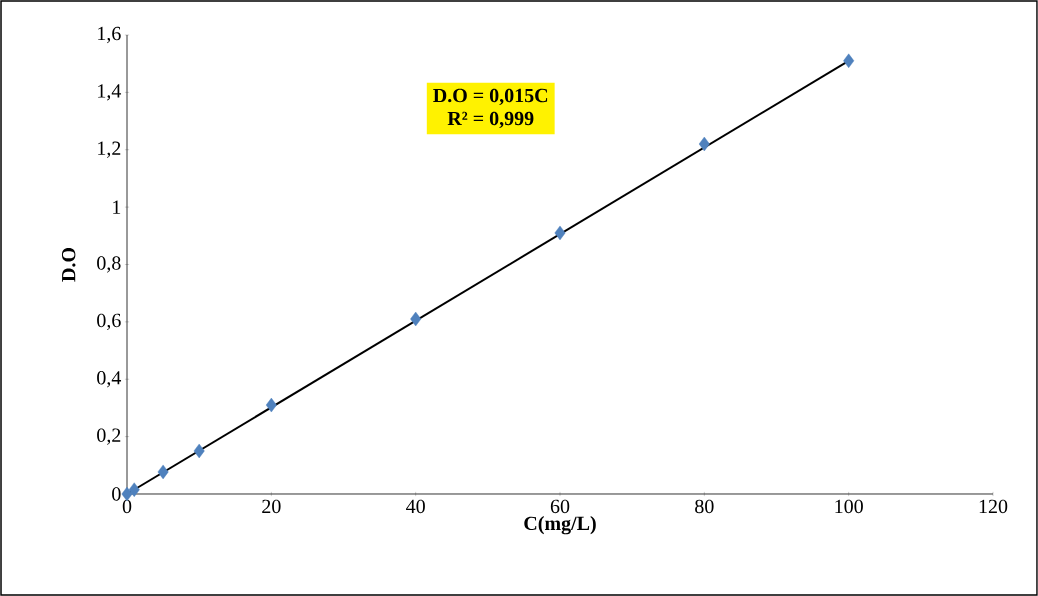 This screenshot has height=596, width=1038. I want to click on x-axis-title: C(mg/L), so click(560, 525).